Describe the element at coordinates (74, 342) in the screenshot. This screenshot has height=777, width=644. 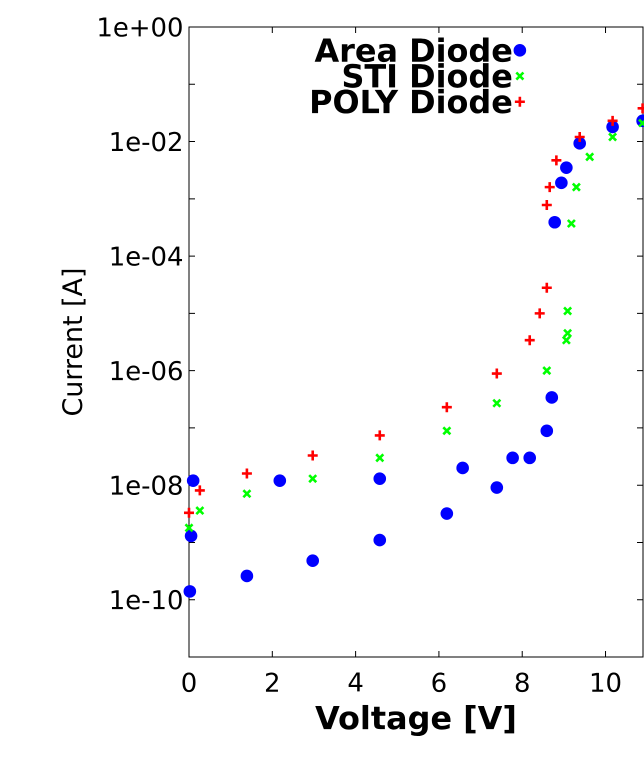
I see `y-axis-title: Current [A]` at that location.